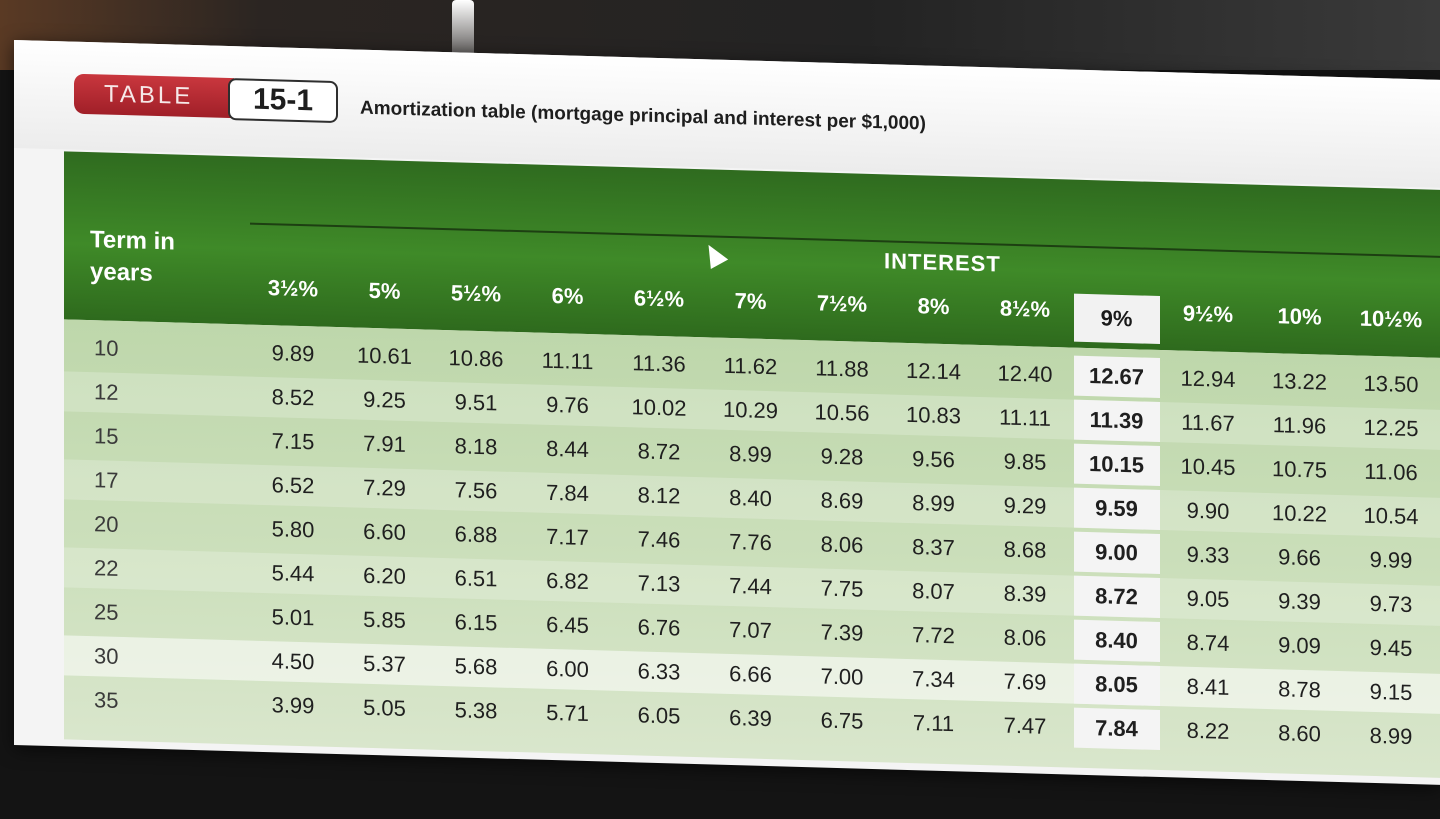  I want to click on payment-cell: 5.80, so click(293, 529).